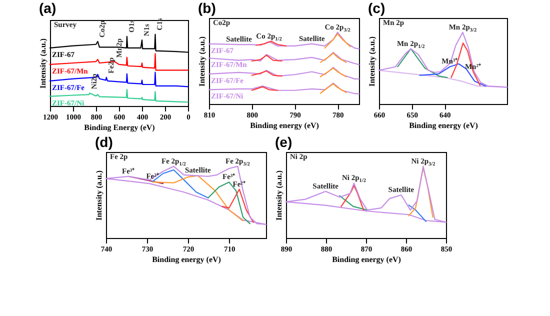 The image size is (550, 316). What do you see at coordinates (103, 142) in the screenshot?
I see `chart-title: (d)` at bounding box center [103, 142].